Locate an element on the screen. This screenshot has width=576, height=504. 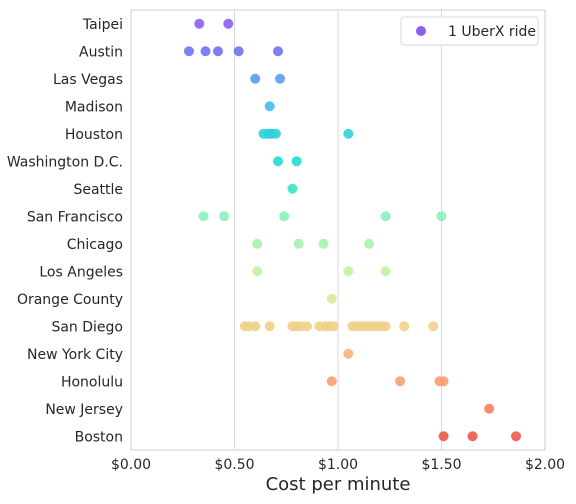
legend-label: 1 UberX ride is located at coordinates (492, 32).